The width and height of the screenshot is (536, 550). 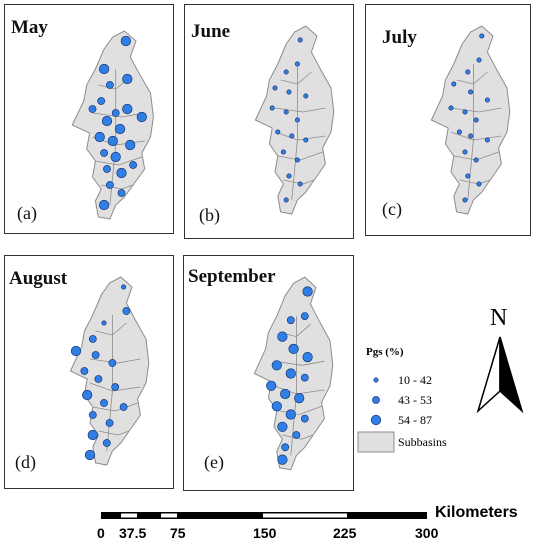 I want to click on legend-dot-large, so click(x=376, y=420).